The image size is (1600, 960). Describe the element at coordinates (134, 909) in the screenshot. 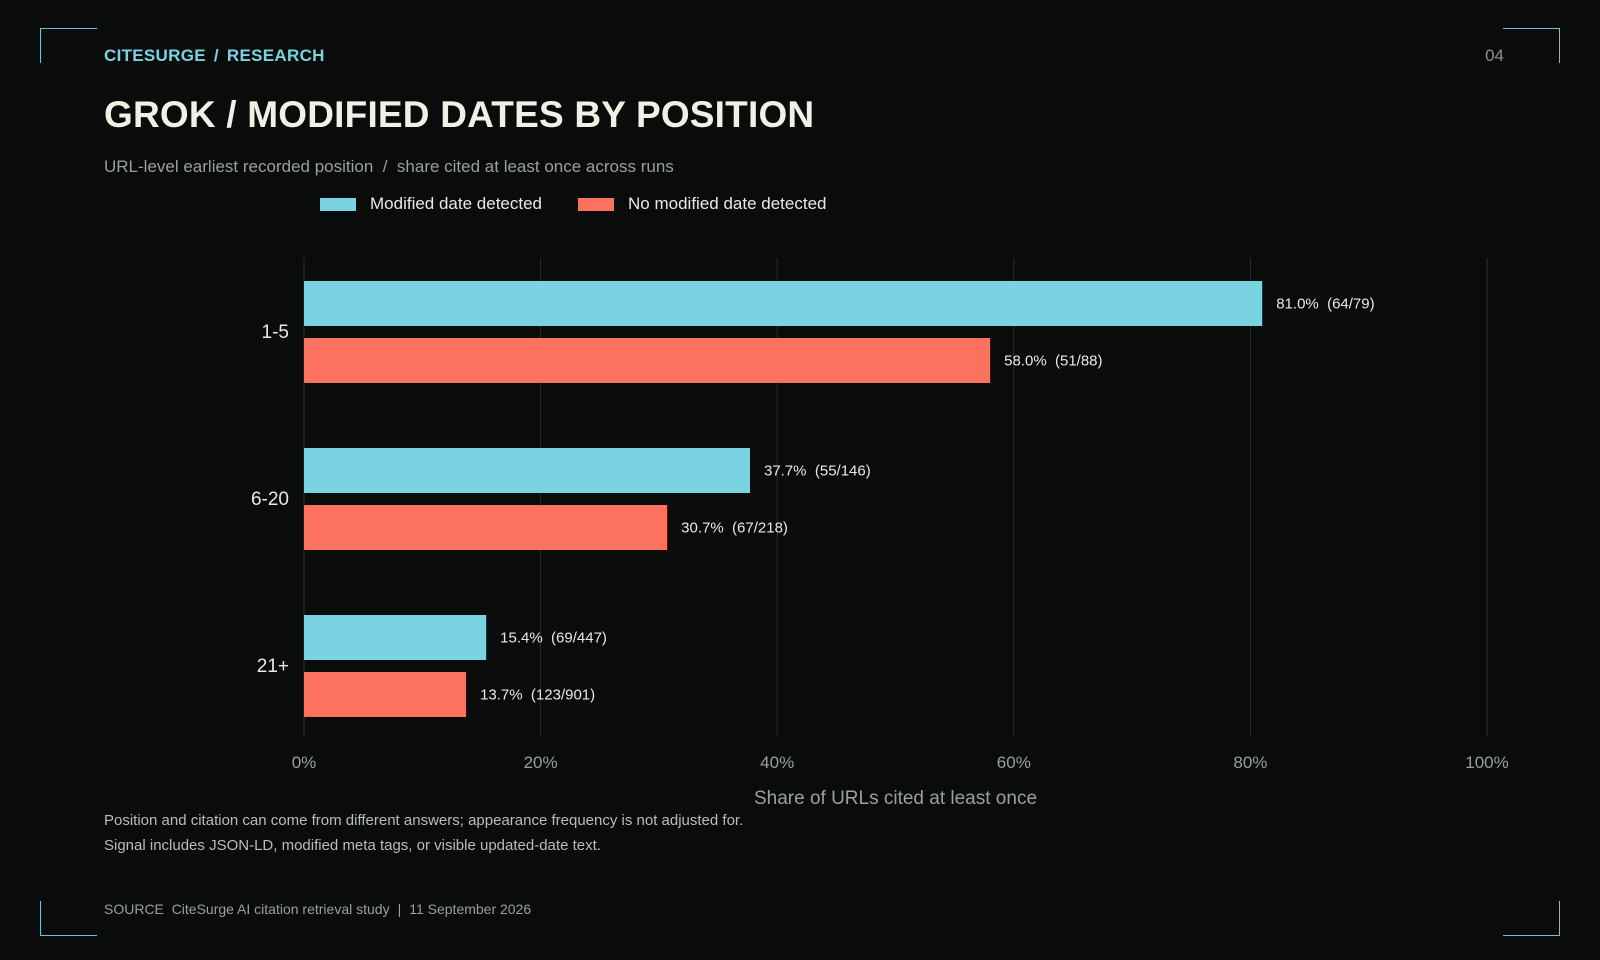

I see `source-label: SOURCE` at that location.